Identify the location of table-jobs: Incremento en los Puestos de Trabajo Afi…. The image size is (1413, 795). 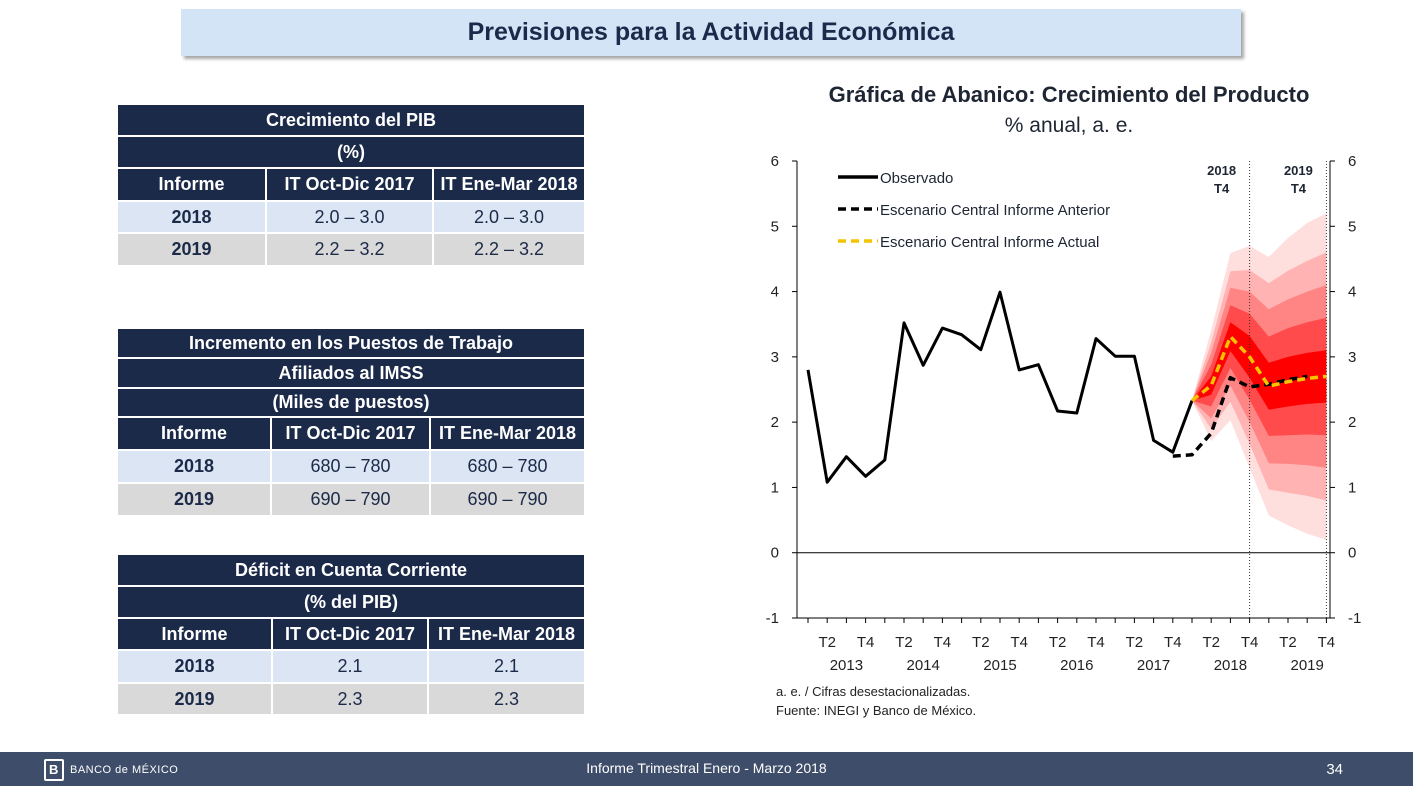
(351, 422).